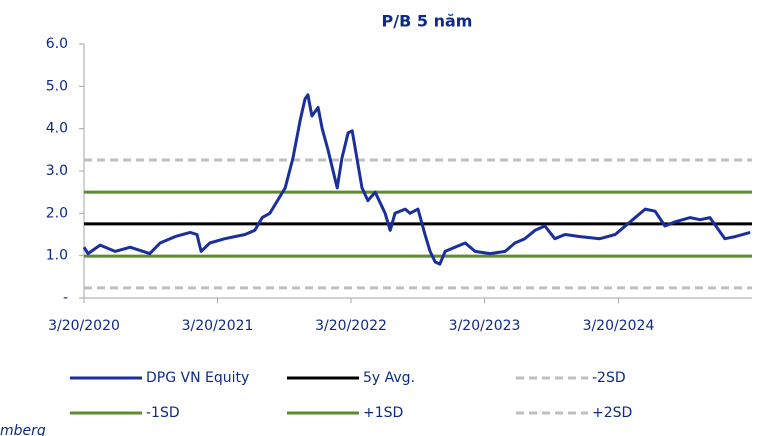 This screenshot has width=766, height=436. What do you see at coordinates (57, 213) in the screenshot?
I see `y-tick-label: 2.0` at bounding box center [57, 213].